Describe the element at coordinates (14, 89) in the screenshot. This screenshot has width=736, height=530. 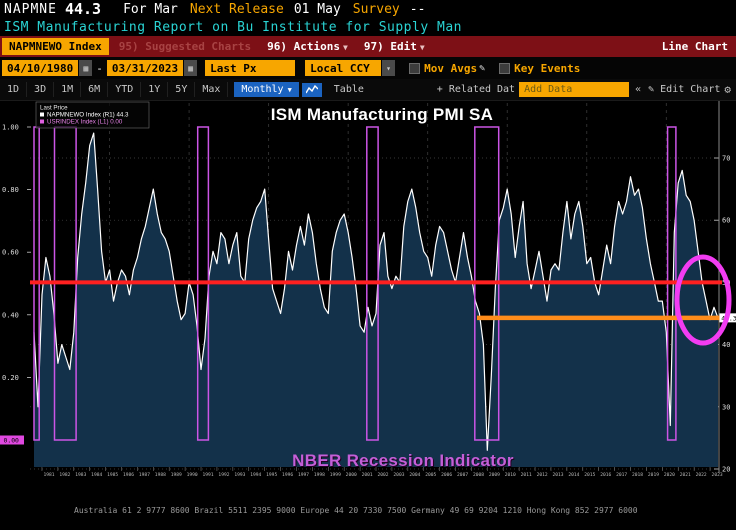
I see `range-button-1d: 1D` at that location.